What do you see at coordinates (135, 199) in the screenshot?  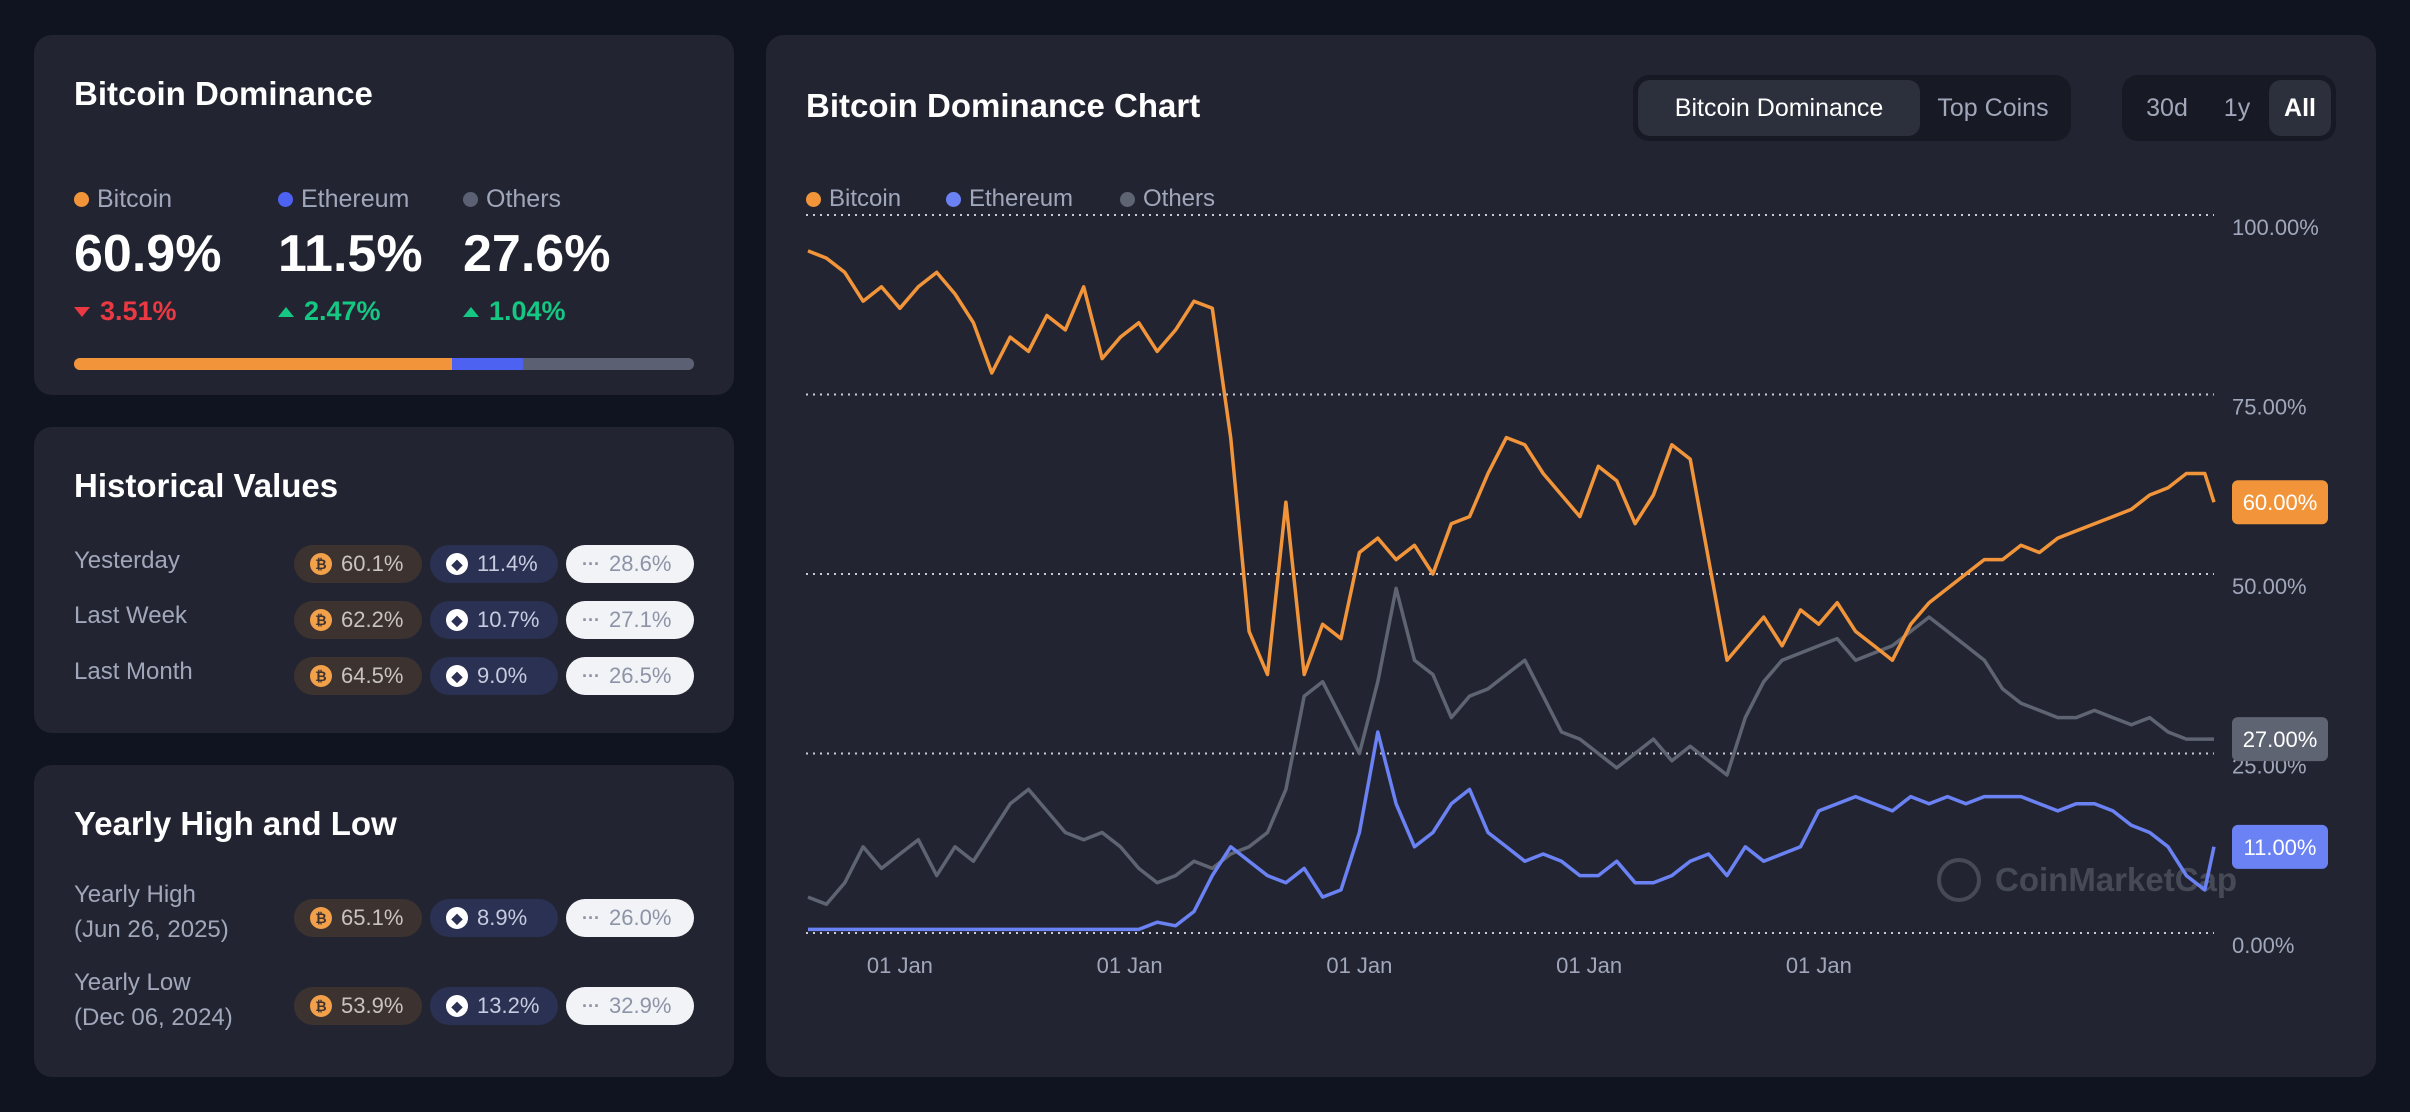 I see `dominance-bitcoin-label: Bitcoin` at bounding box center [135, 199].